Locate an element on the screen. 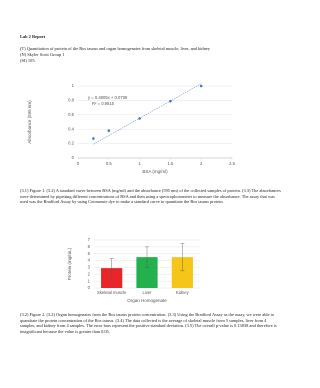  x-tick-label: Liver is located at coordinates (147, 292).